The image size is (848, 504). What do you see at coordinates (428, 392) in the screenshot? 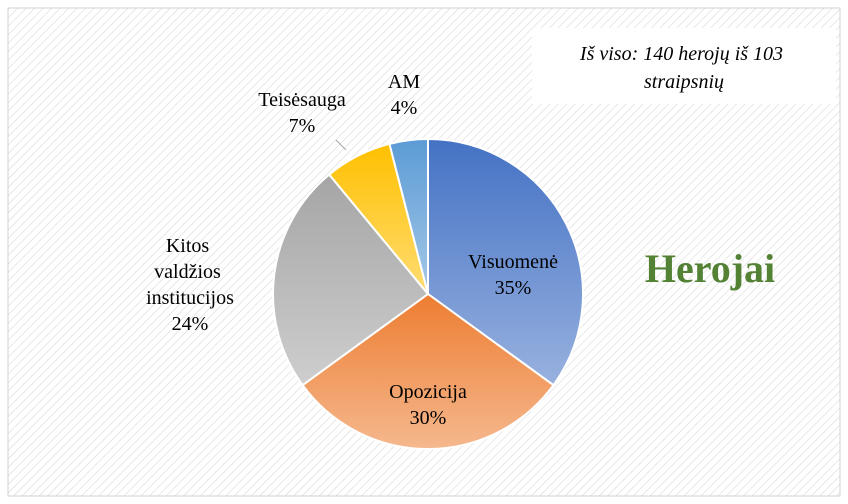
I see `category-label: Opozicija` at bounding box center [428, 392].